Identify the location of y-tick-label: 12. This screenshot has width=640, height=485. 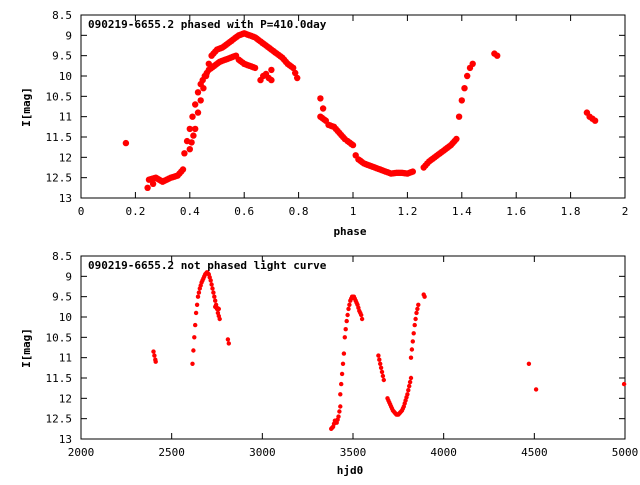
(65, 398).